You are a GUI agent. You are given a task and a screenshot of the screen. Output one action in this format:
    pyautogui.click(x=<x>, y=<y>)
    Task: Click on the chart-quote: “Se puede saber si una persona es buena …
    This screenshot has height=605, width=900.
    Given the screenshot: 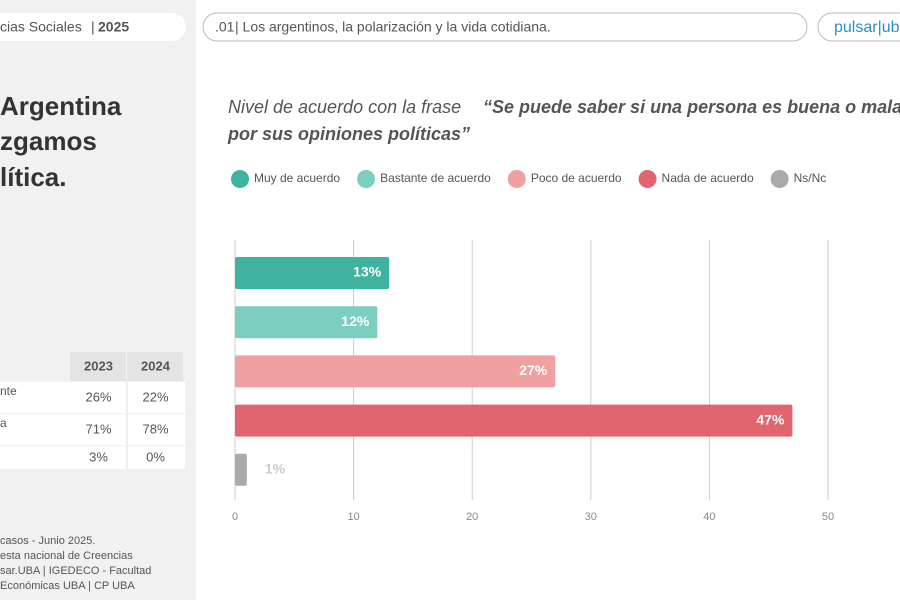 What is the action you would take?
    pyautogui.click(x=563, y=120)
    